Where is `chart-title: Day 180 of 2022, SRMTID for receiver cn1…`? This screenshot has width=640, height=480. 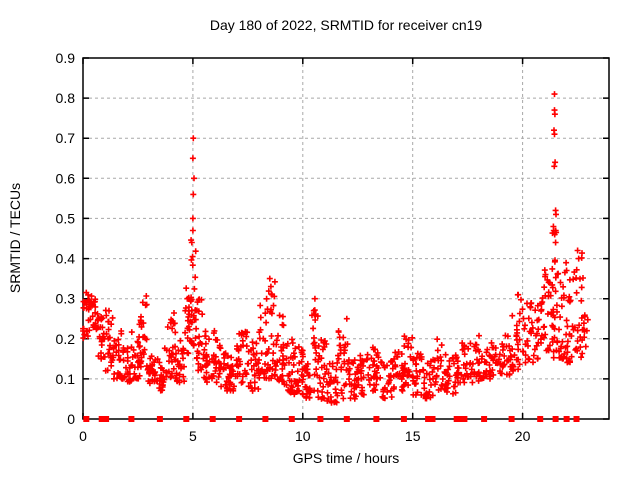
chart-title: Day 180 of 2022, SRMTID for receiver cn1… is located at coordinates (346, 25).